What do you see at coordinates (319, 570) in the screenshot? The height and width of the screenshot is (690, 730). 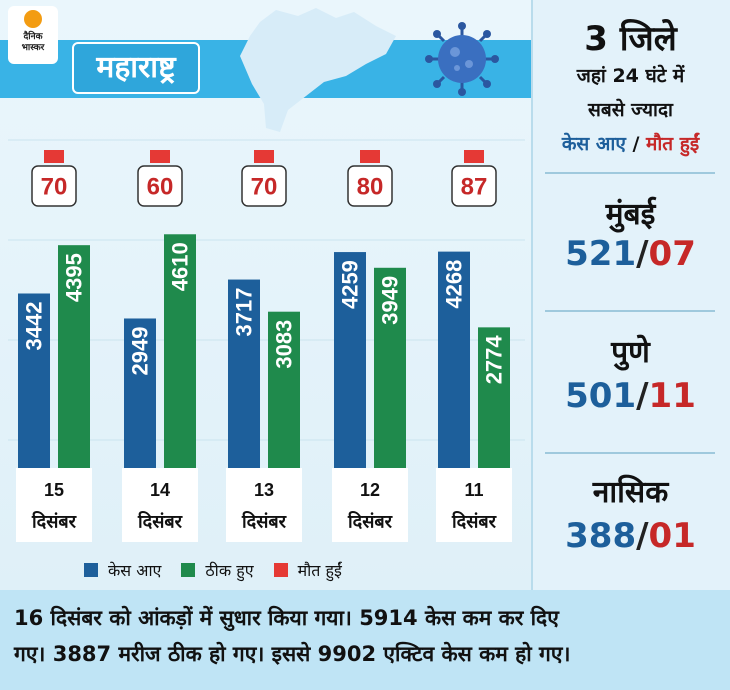 I see `legend-label-deaths: मौत हुईं` at bounding box center [319, 570].